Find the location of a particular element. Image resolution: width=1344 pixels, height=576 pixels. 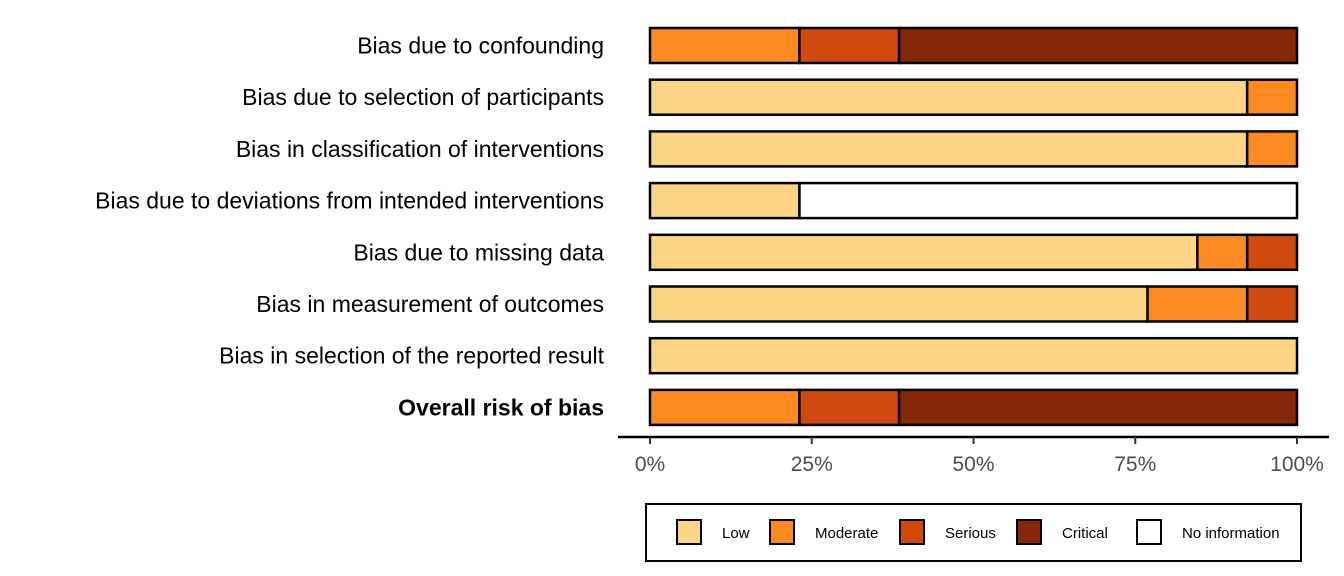

bar-segment-bias-due-to-selection-of-participants-low is located at coordinates (948, 97).